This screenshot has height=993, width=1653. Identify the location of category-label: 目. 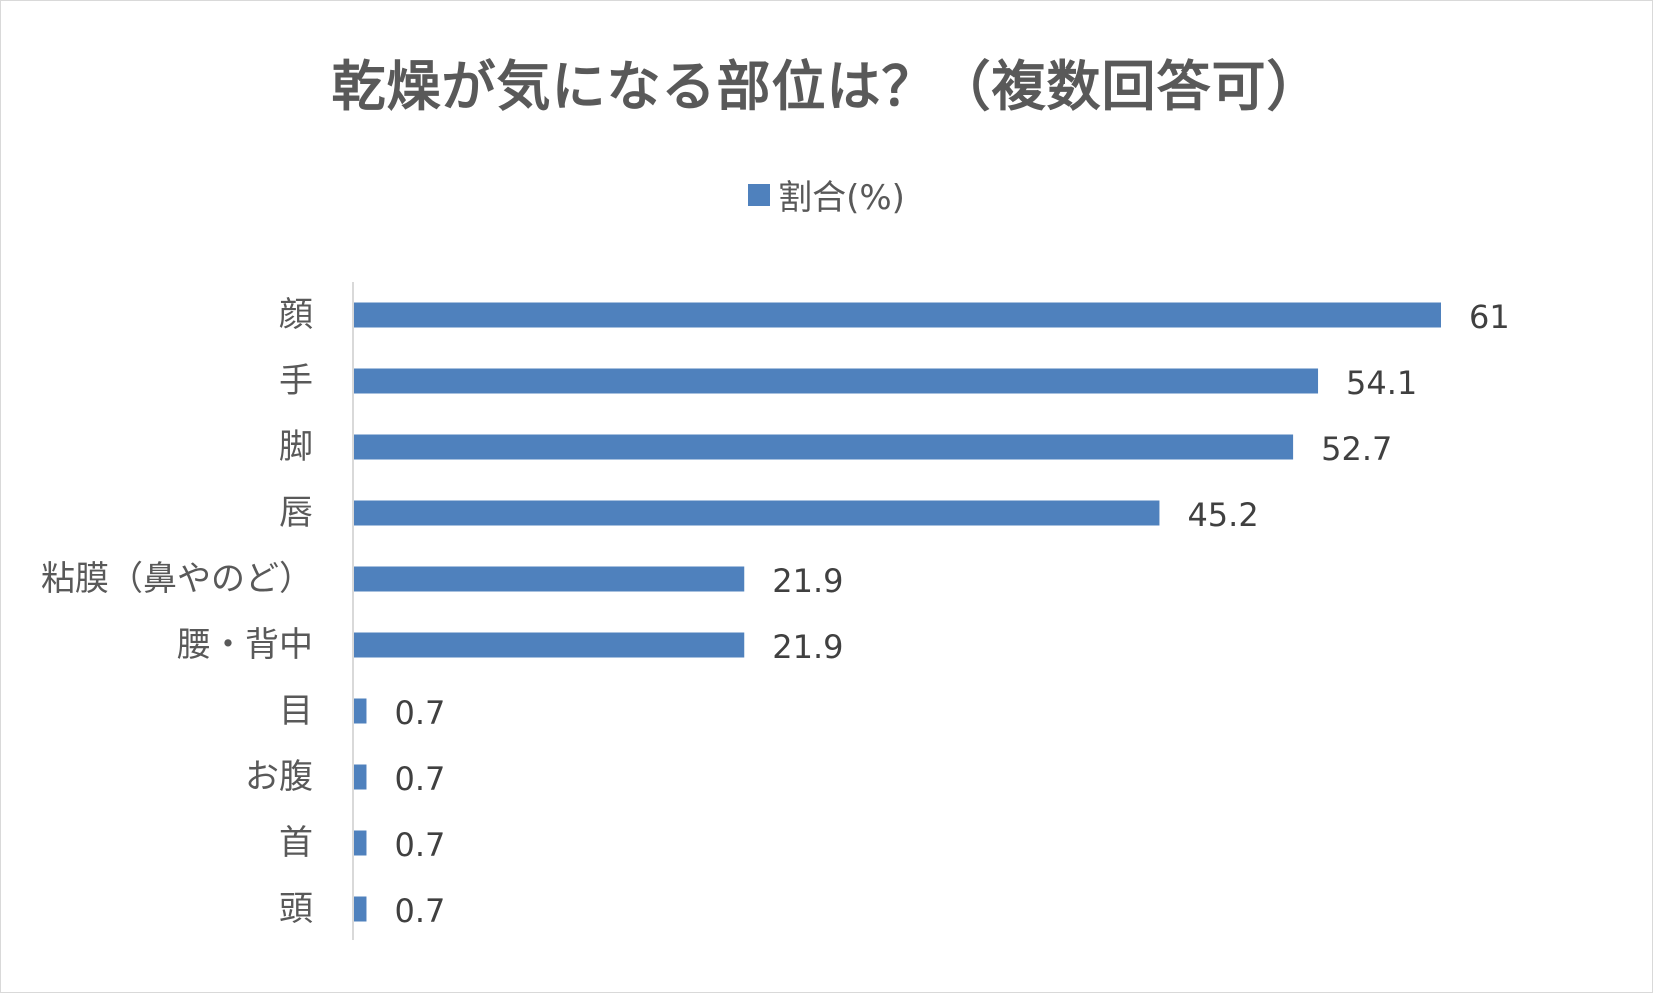
(296, 711).